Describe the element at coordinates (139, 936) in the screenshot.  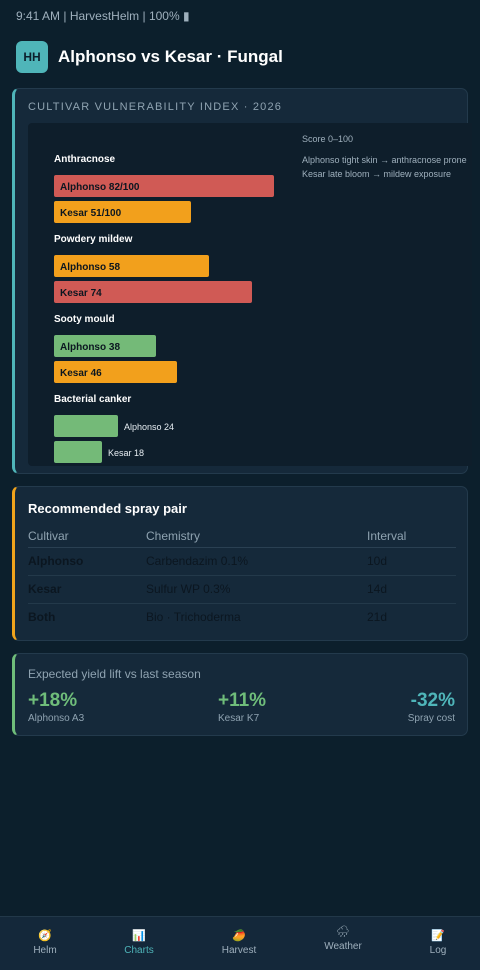
I see `bar-chart-icon: 📊` at that location.